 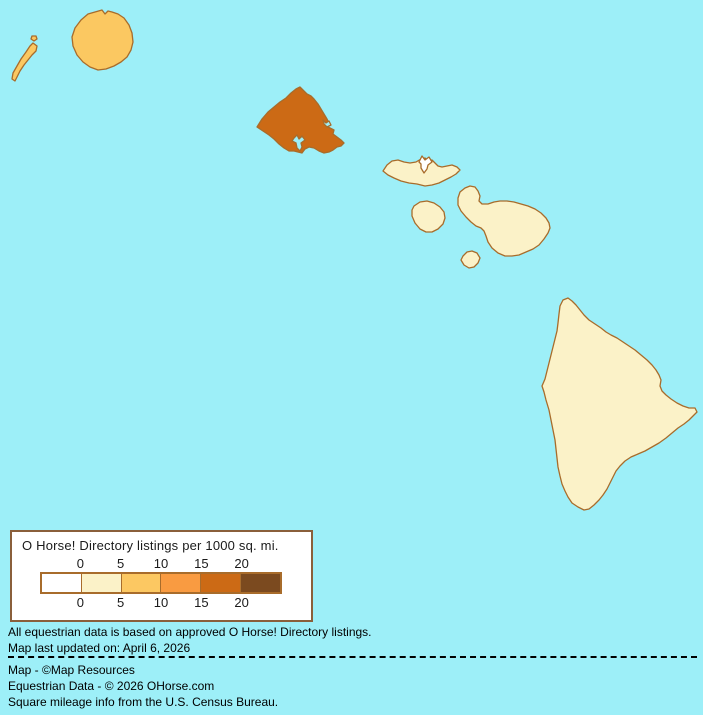 What do you see at coordinates (71, 670) in the screenshot?
I see `credit-map-resources: Map - ©Map Resources` at bounding box center [71, 670].